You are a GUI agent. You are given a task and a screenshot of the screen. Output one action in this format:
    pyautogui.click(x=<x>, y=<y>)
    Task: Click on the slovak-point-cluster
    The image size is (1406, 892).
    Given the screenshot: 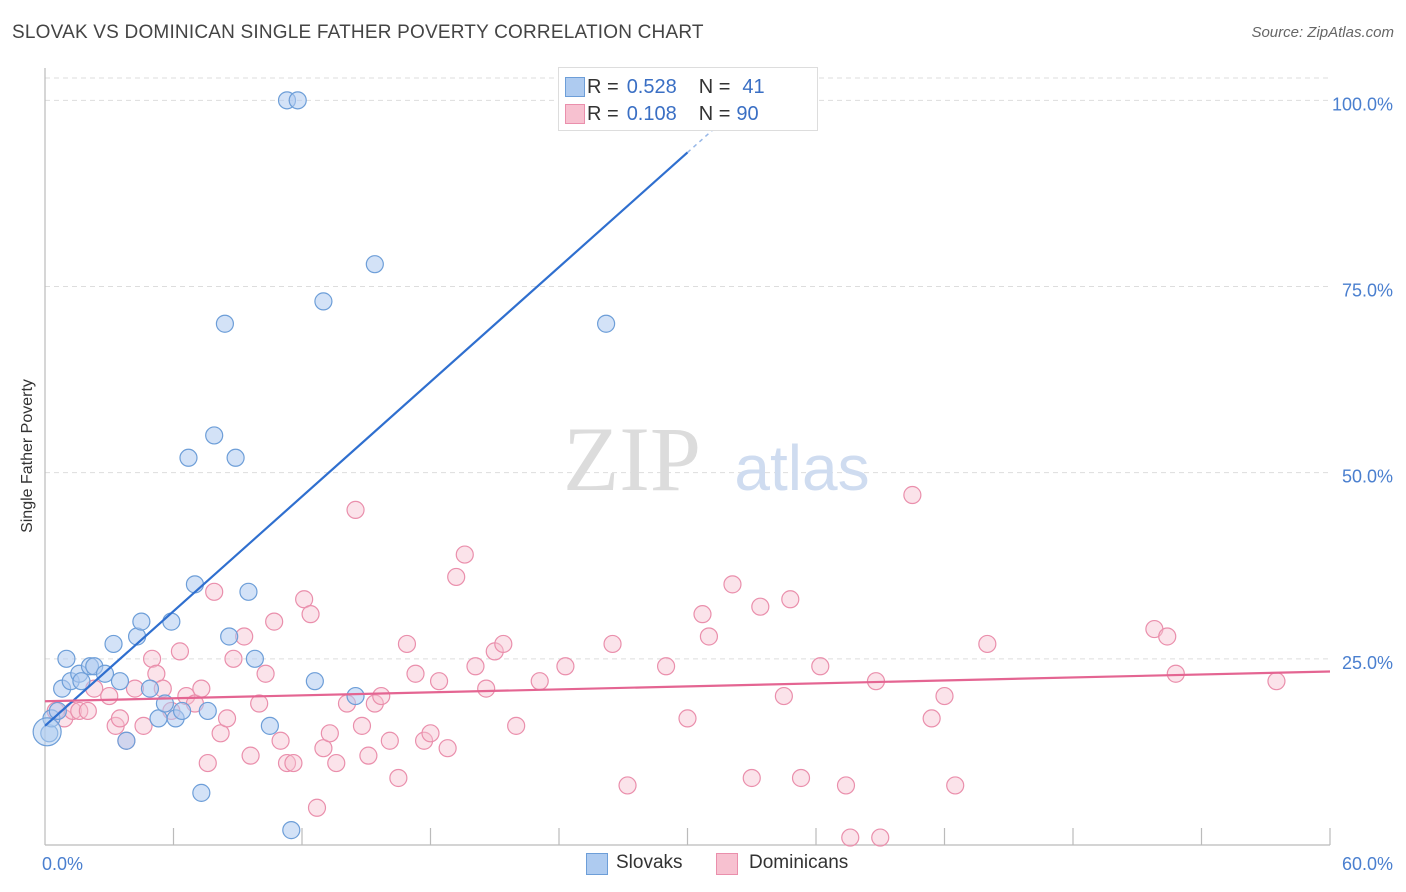 What is the action you would take?
    pyautogui.click(x=47, y=732)
    